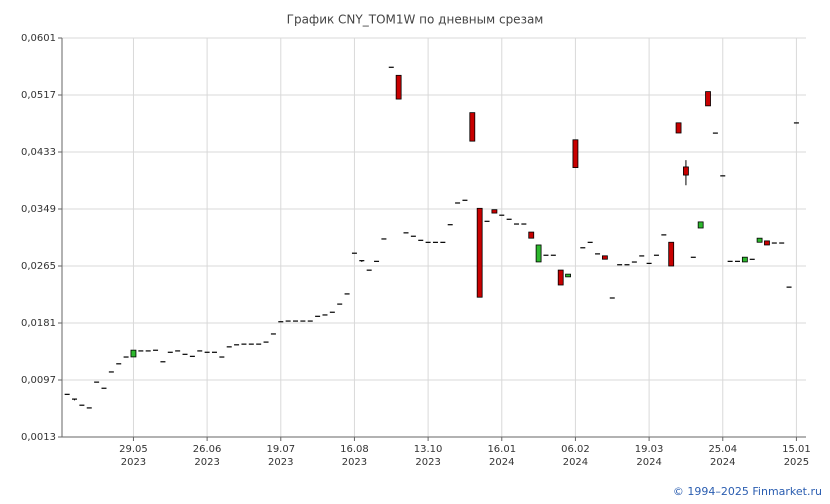 This screenshot has height=504, width=830. Describe the element at coordinates (501, 449) in the screenshot. I see `x-tick-label: 16.01` at that location.